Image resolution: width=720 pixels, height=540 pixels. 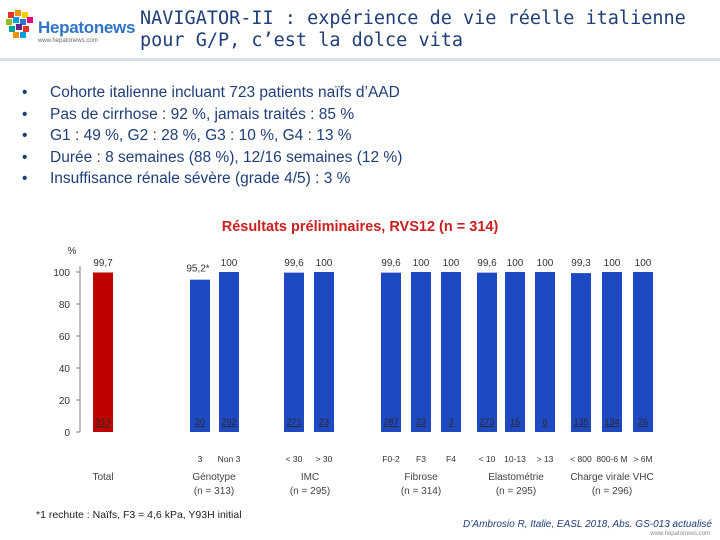 I want to click on bar-n-label: 20, so click(x=200, y=422).